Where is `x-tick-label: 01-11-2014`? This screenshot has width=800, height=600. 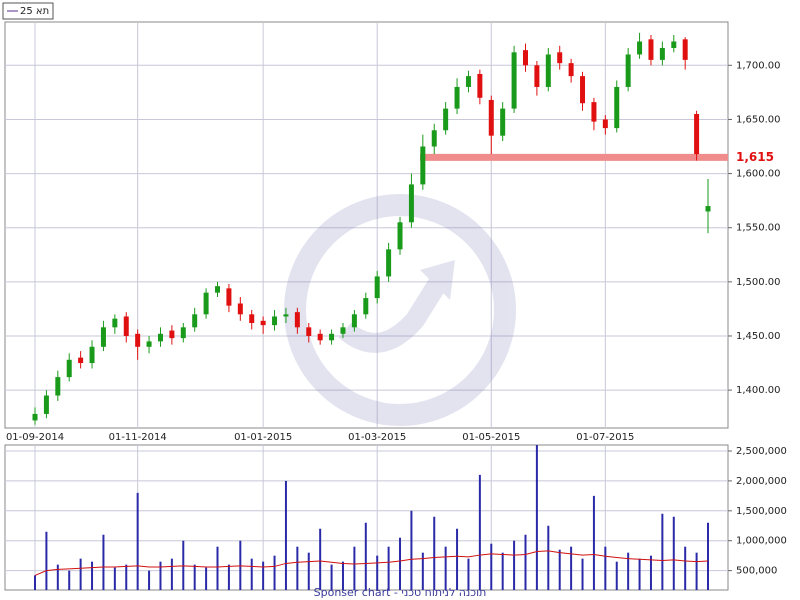 x-tick-label: 01-11-2014 is located at coordinates (138, 437).